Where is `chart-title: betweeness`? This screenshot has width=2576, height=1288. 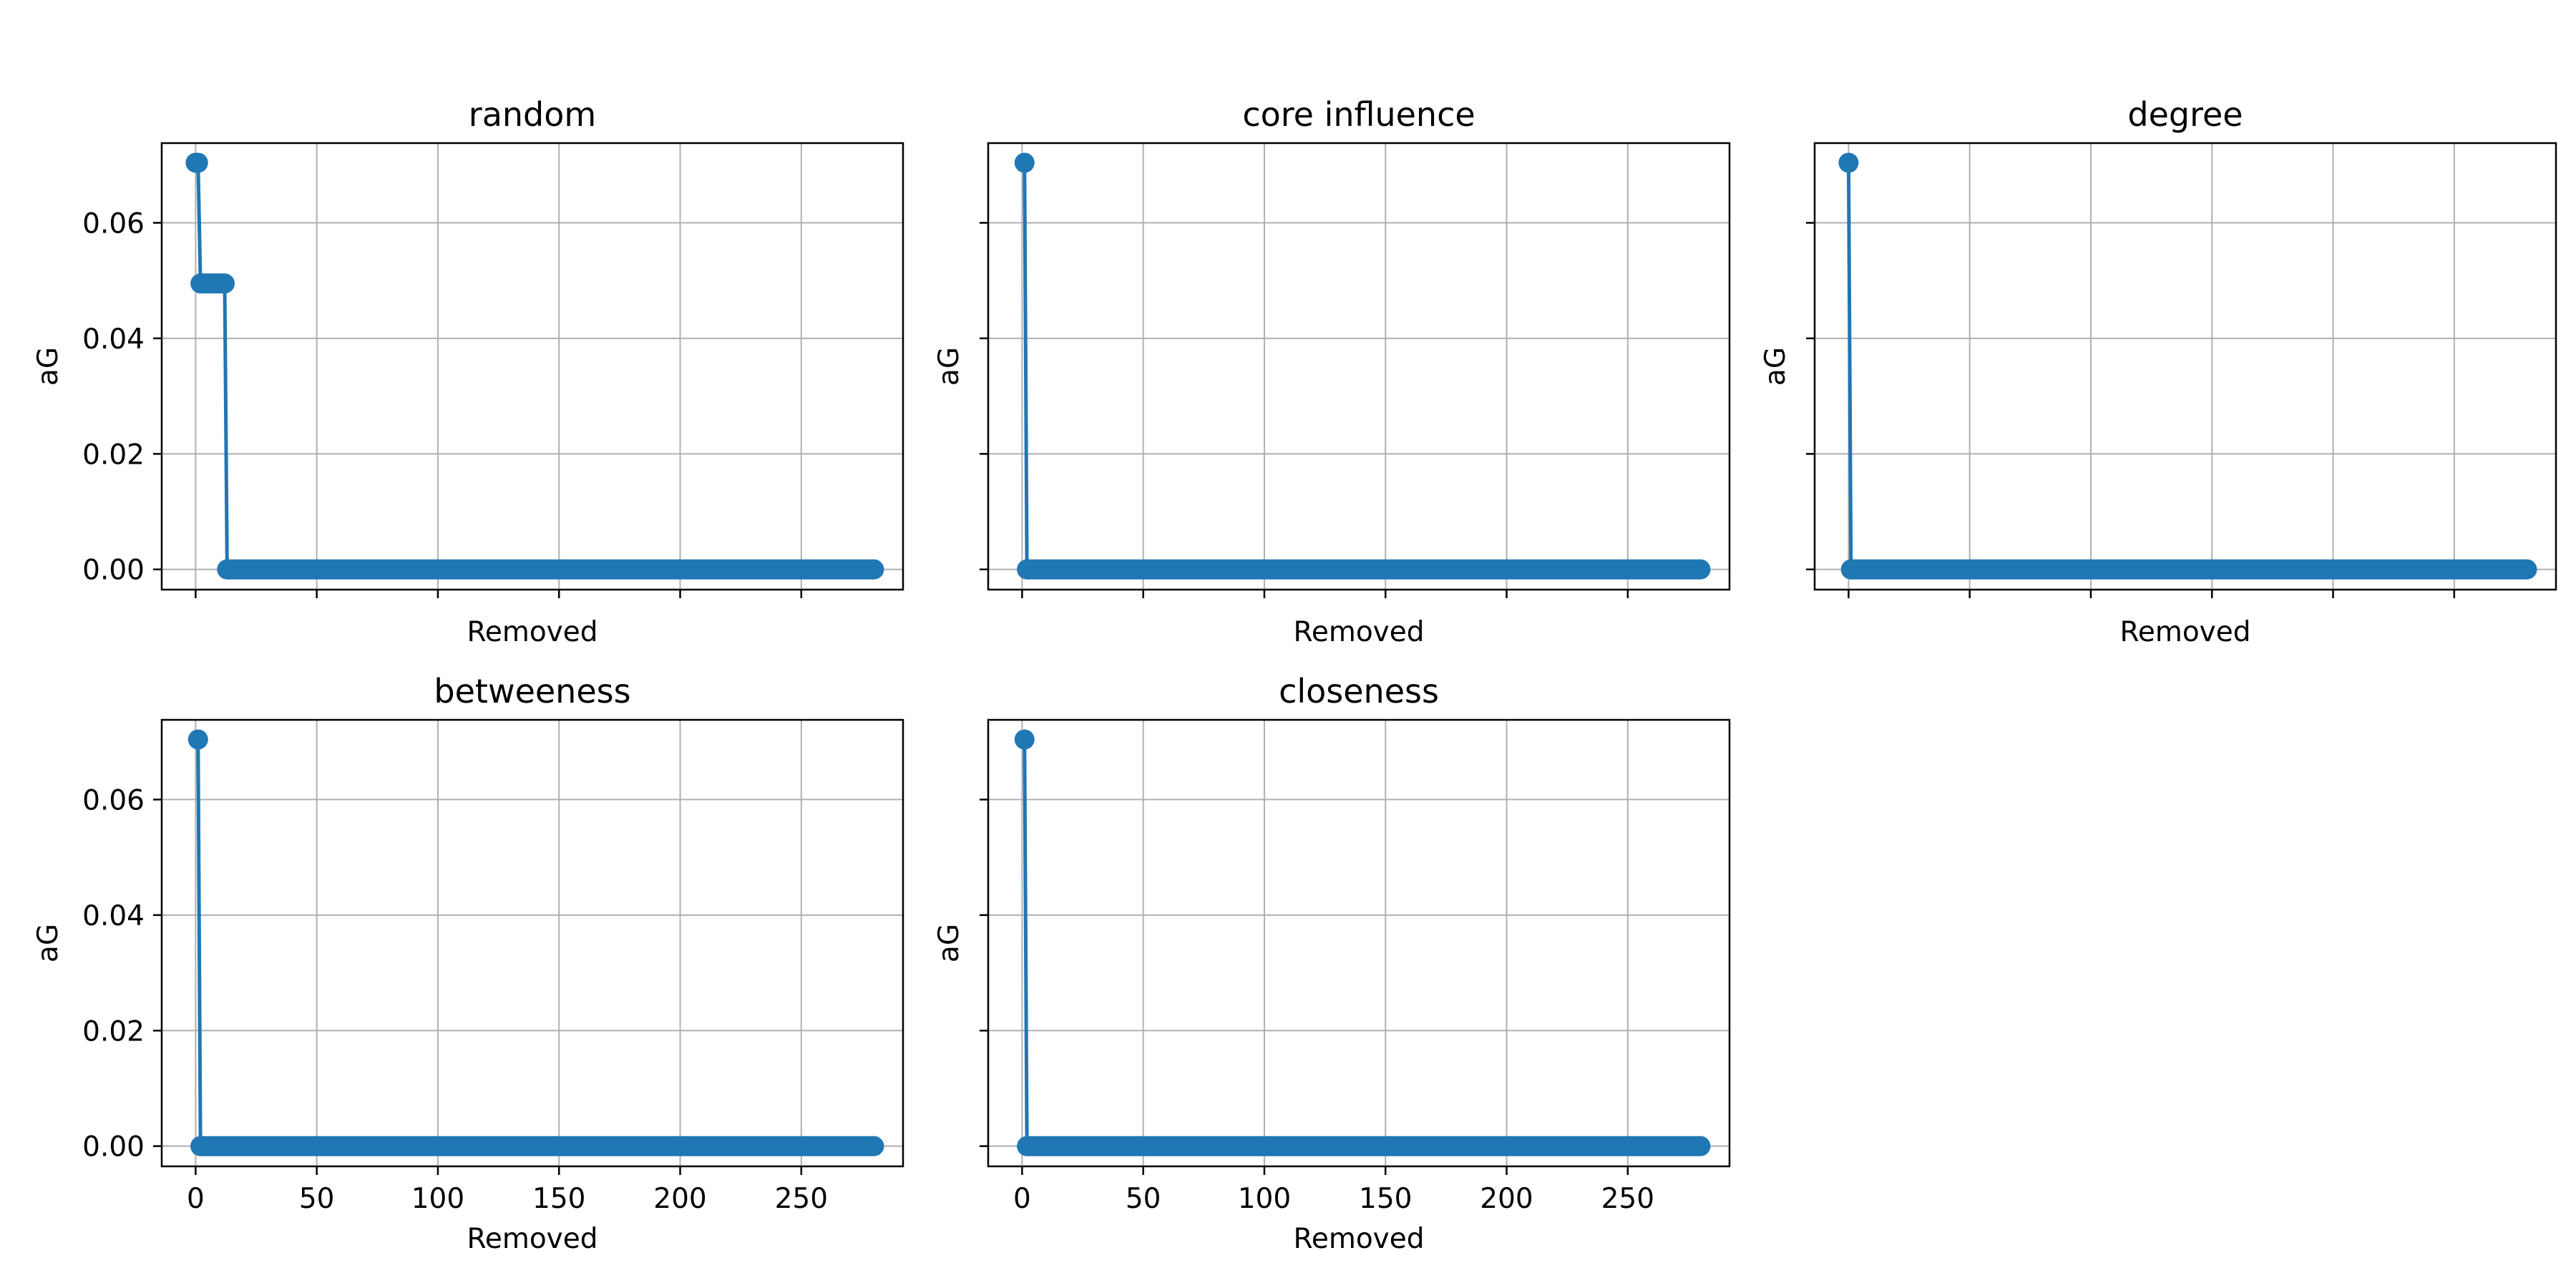 chart-title: betweeness is located at coordinates (532, 691).